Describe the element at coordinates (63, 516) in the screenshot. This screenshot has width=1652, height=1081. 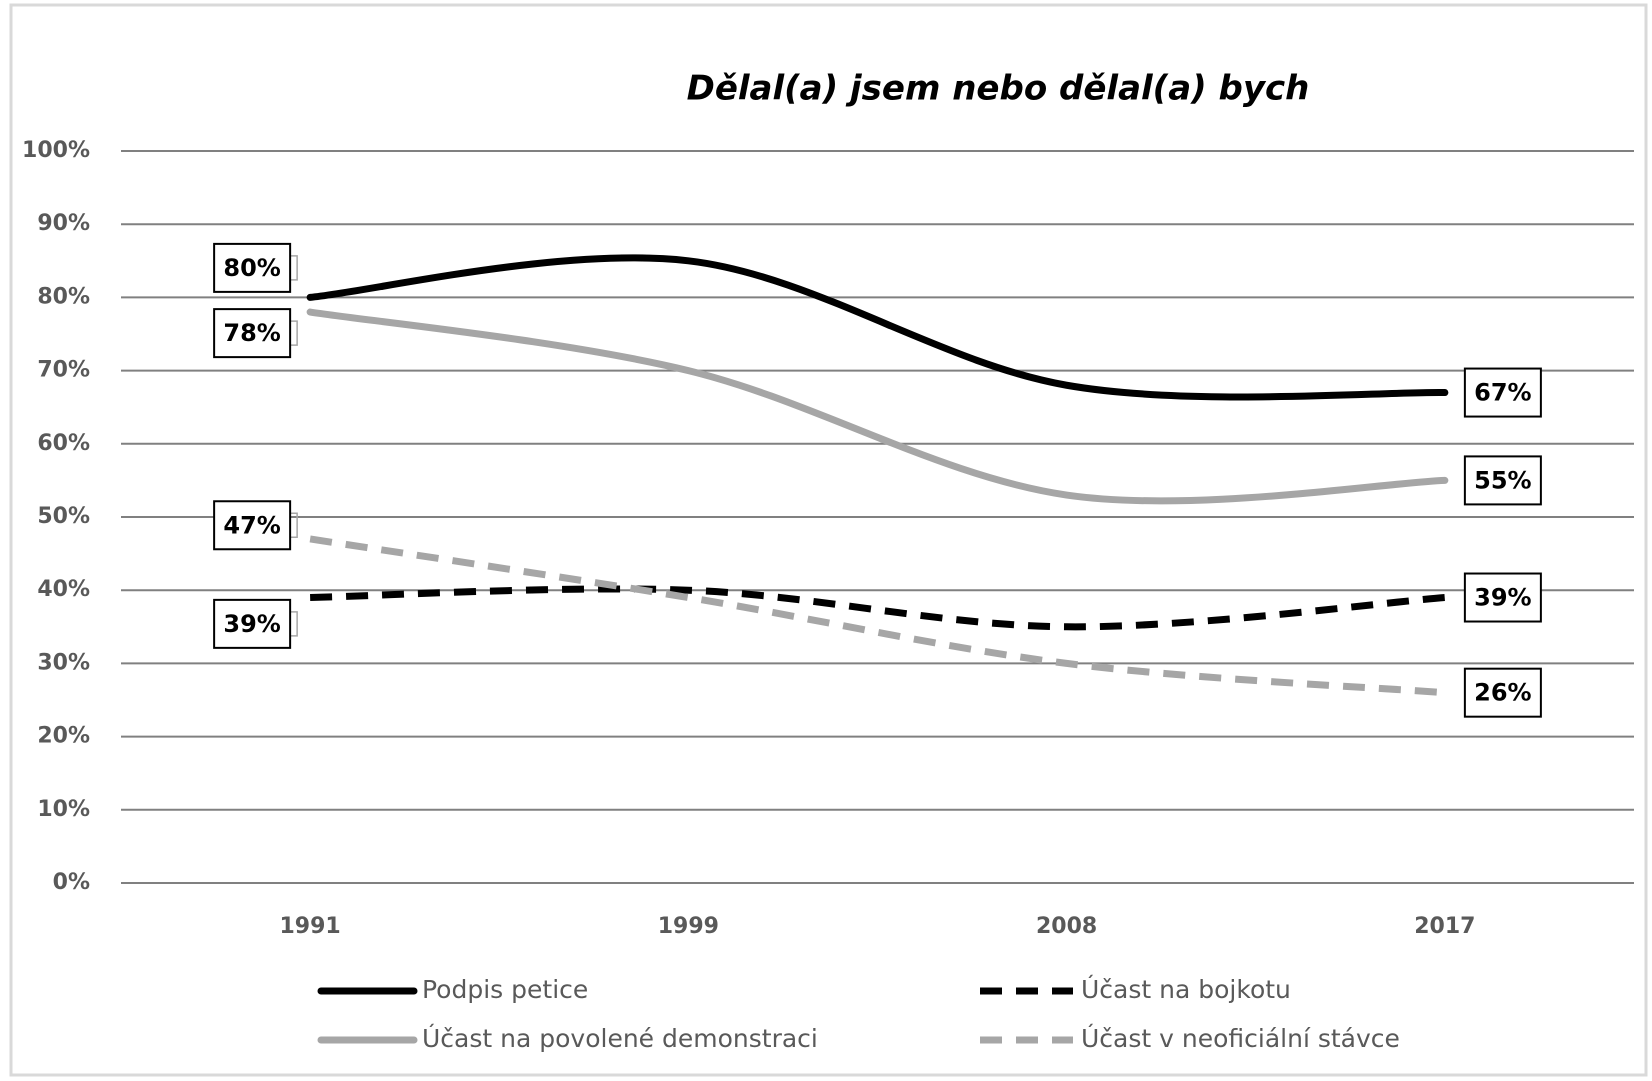
I see `y-tick-label: 50%` at that location.